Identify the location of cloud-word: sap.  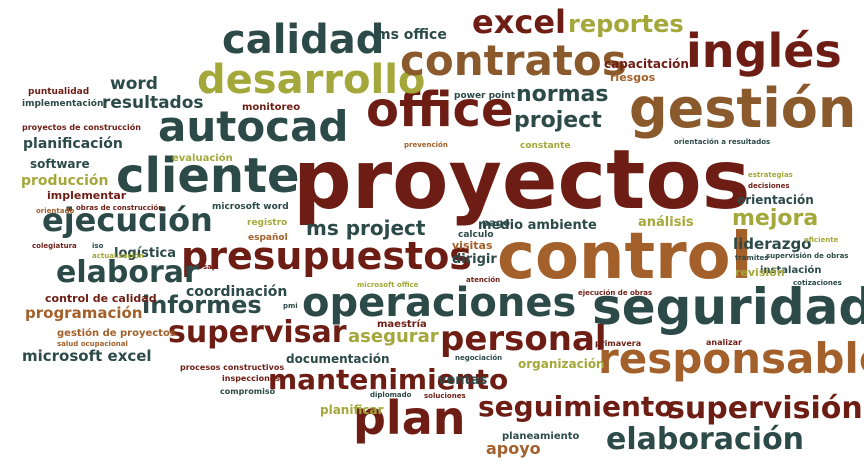
(210, 267).